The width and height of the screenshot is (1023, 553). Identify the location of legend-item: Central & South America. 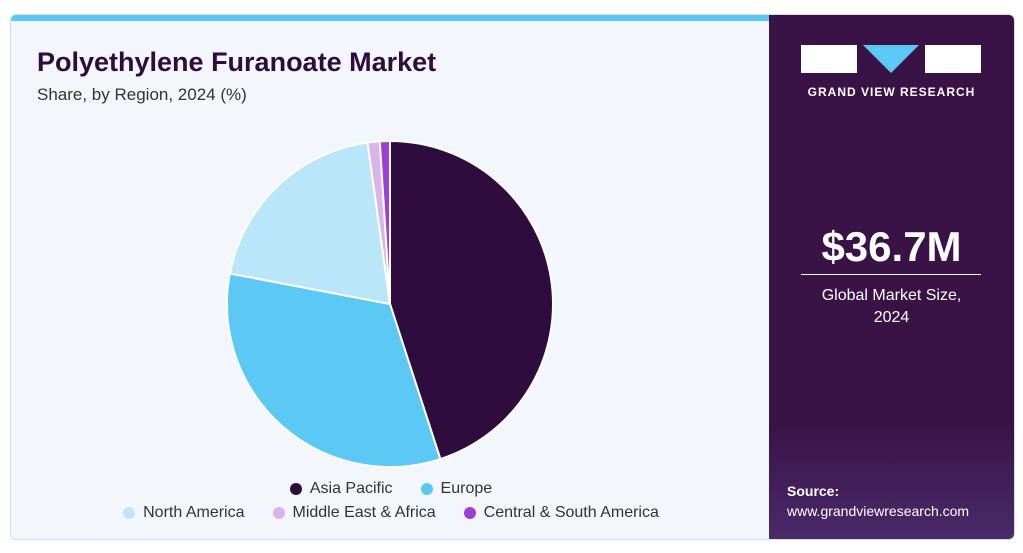
(561, 513).